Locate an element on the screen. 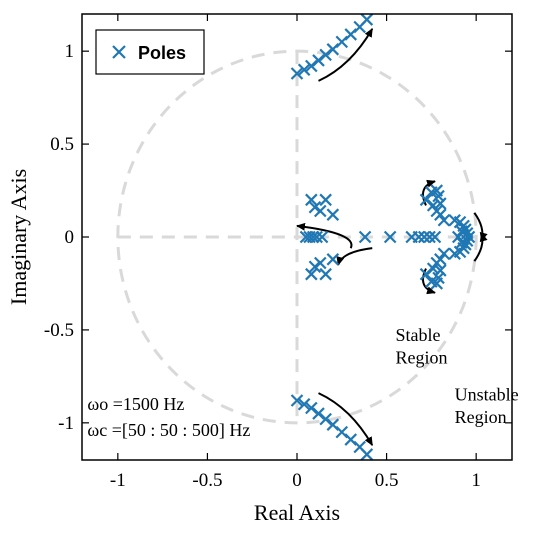 This screenshot has height=534, width=550. y-tick-label: -0.5 is located at coordinates (59, 330).